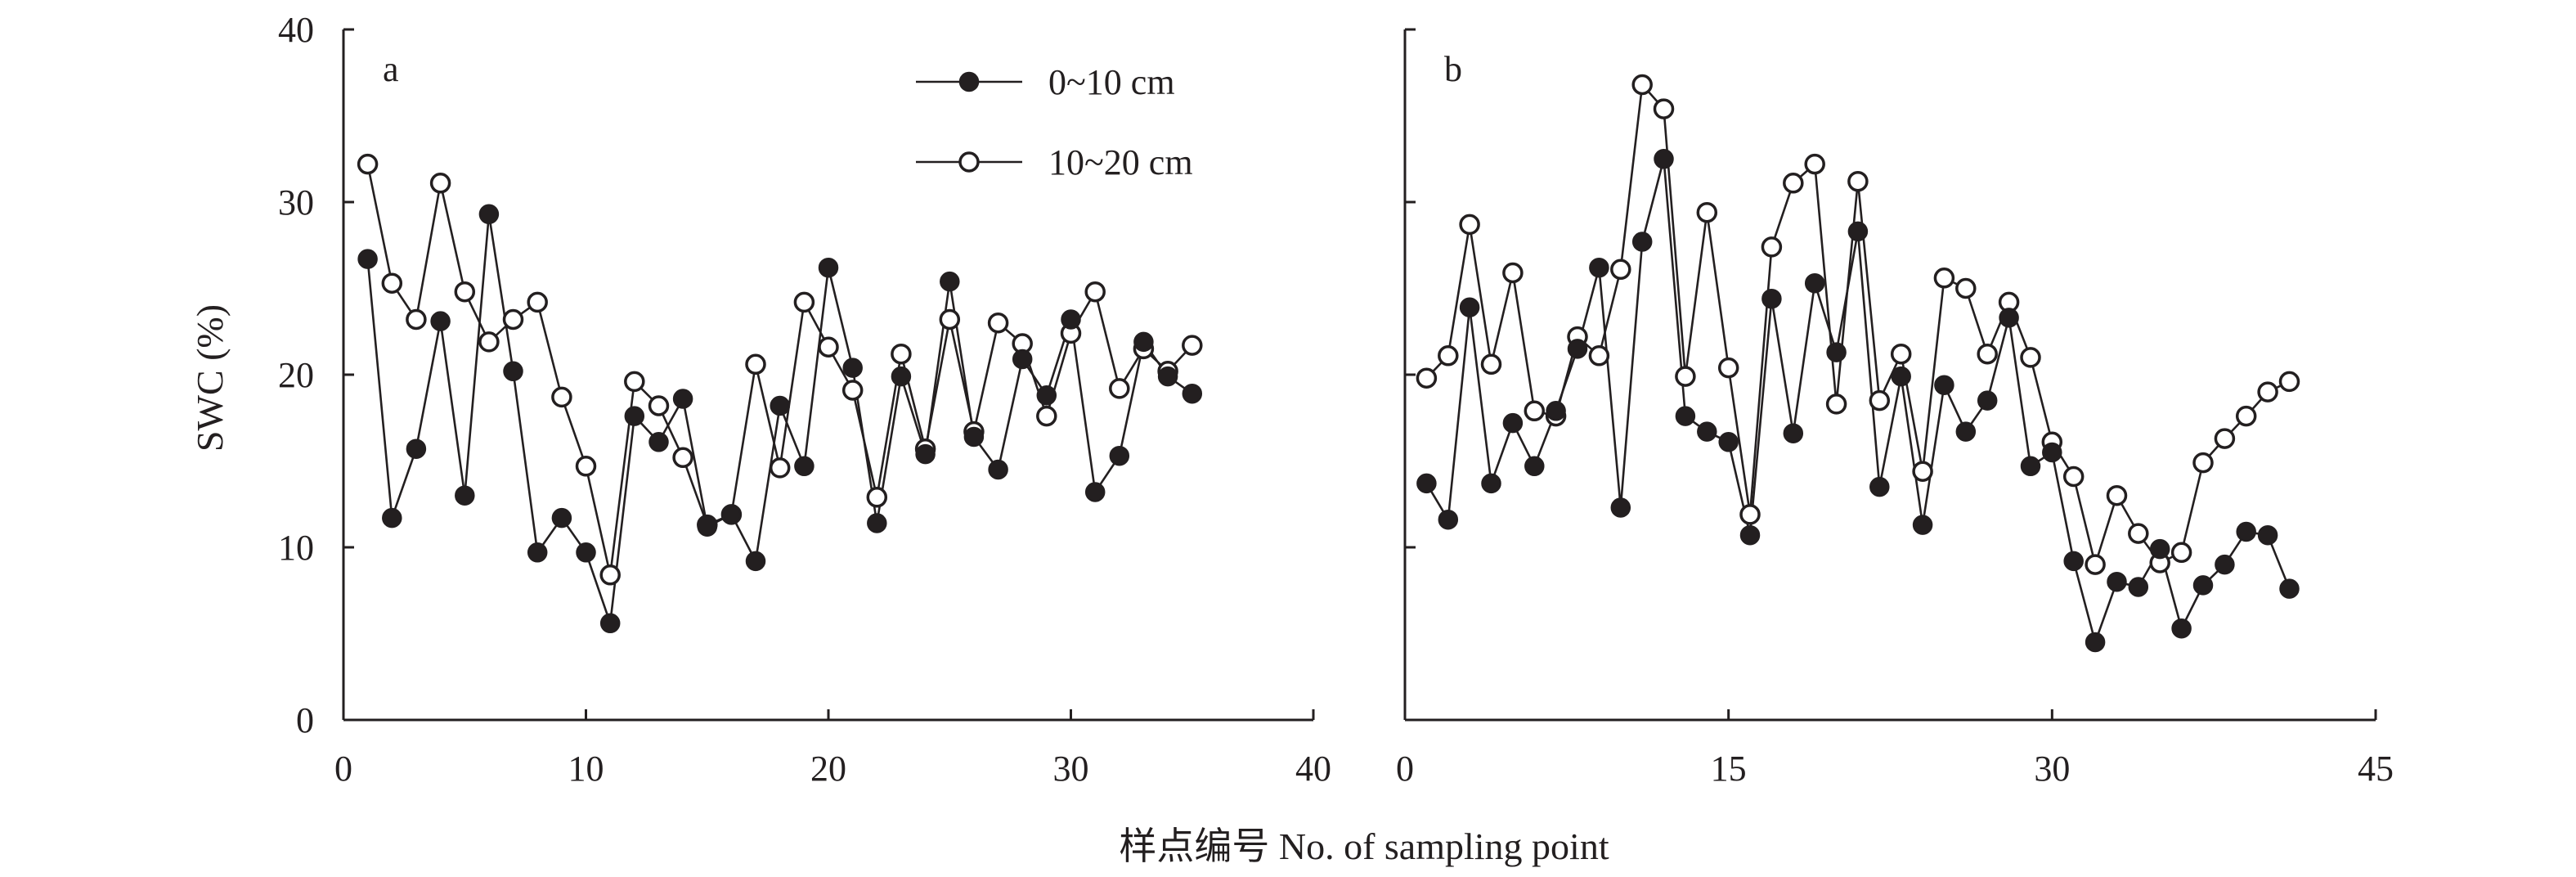 Image resolution: width=2576 pixels, height=877 pixels. I want to click on x-tick-label: 0, so click(1405, 769).